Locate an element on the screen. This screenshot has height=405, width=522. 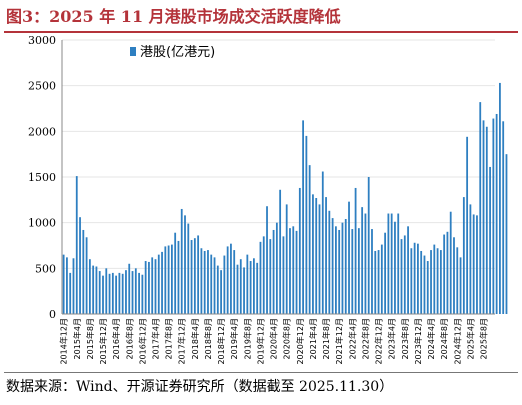
y-tick-label: 1500 is located at coordinates (42, 177).